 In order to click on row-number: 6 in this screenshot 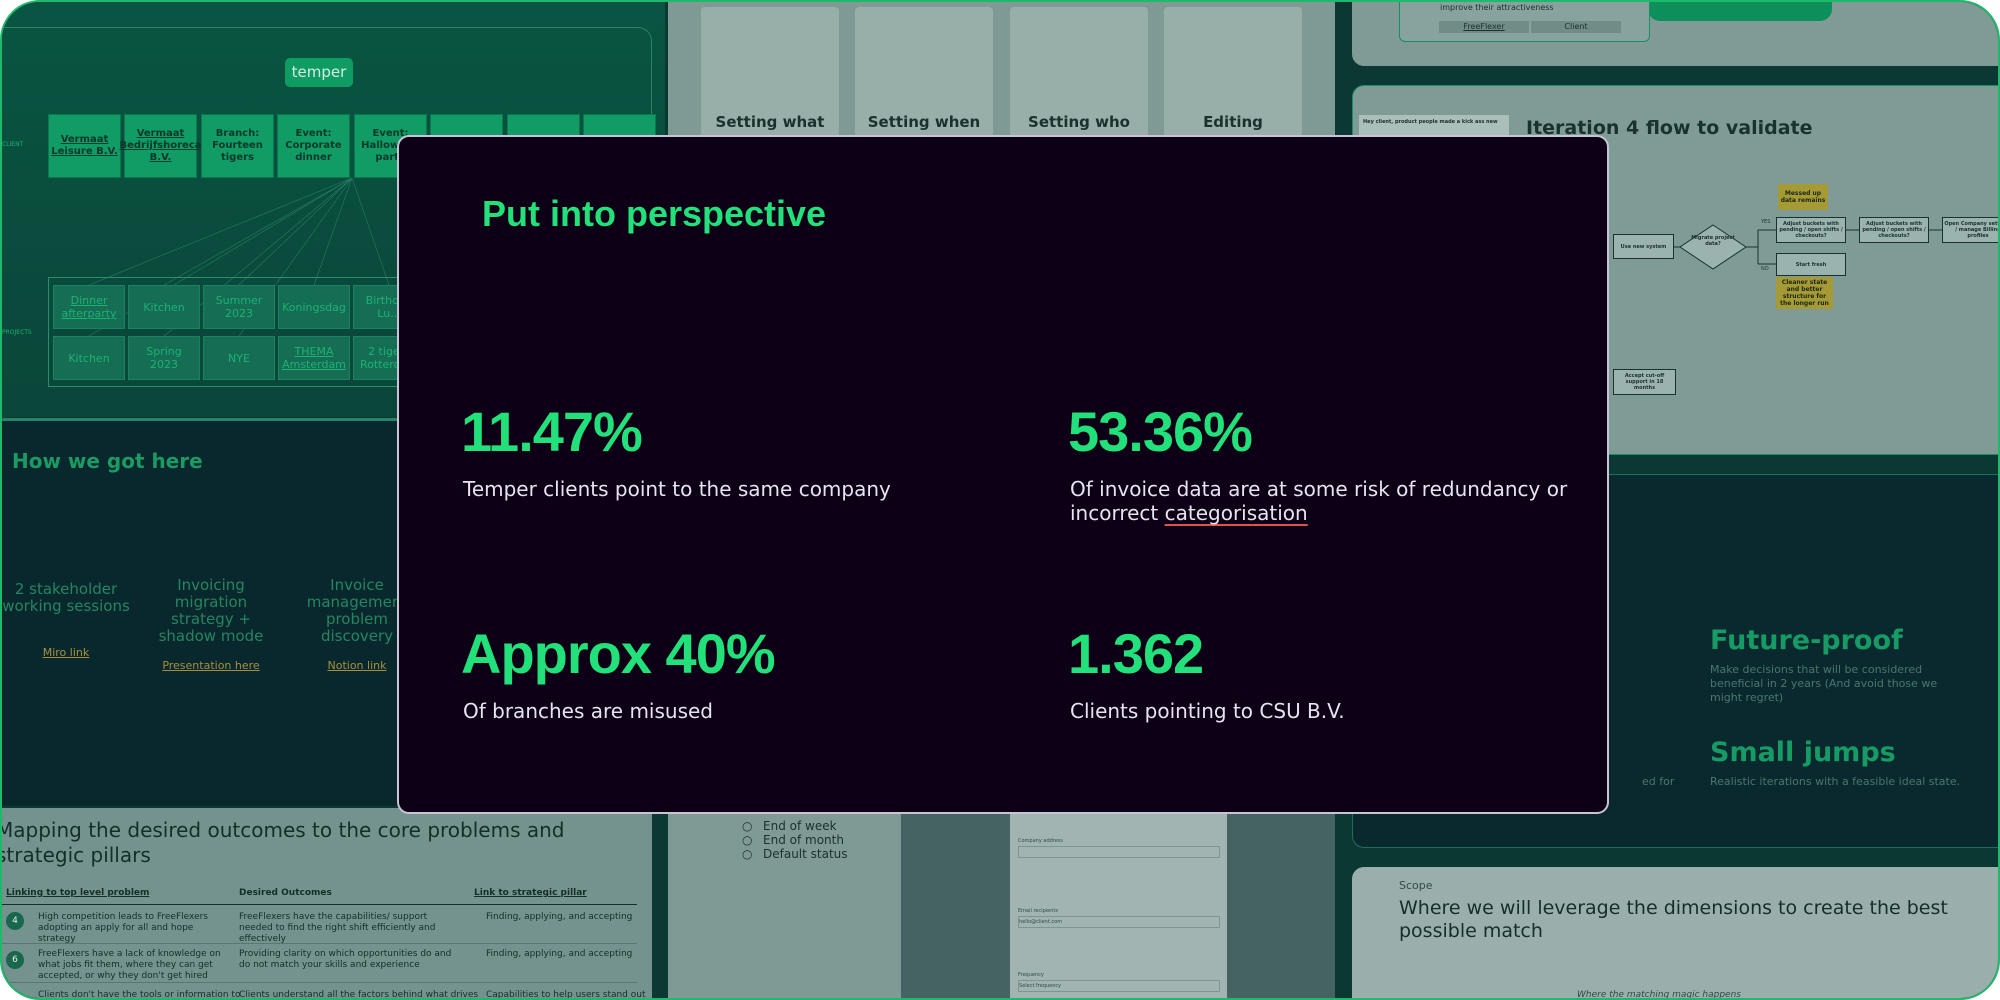, I will do `click(15, 960)`.